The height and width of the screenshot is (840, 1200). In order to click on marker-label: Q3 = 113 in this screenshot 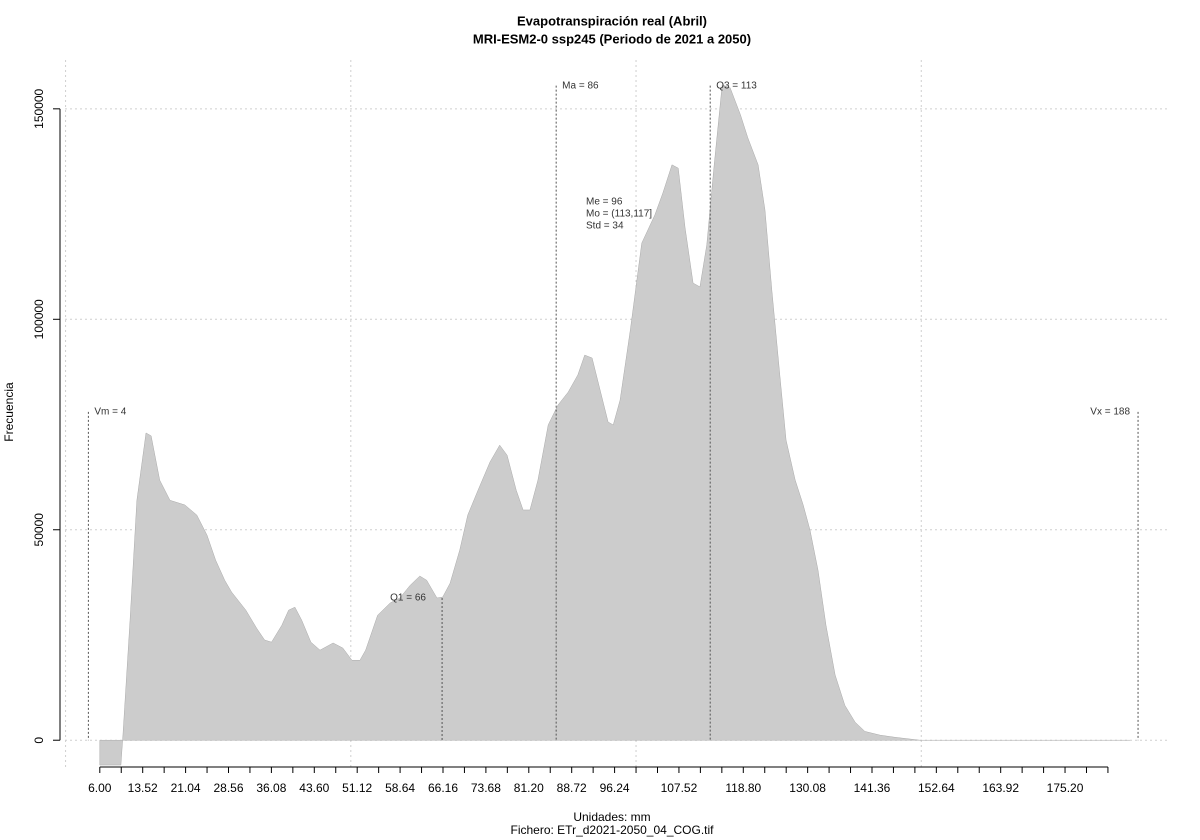, I will do `click(736, 85)`.